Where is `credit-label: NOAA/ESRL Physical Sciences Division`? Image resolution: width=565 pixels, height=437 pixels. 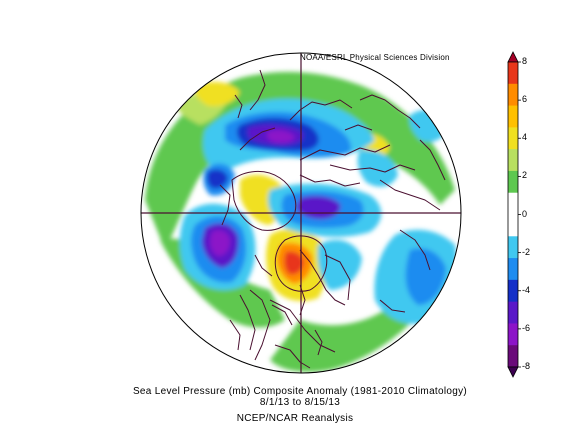 credit-label: NOAA/ESRL Physical Sciences Division is located at coordinates (375, 57).